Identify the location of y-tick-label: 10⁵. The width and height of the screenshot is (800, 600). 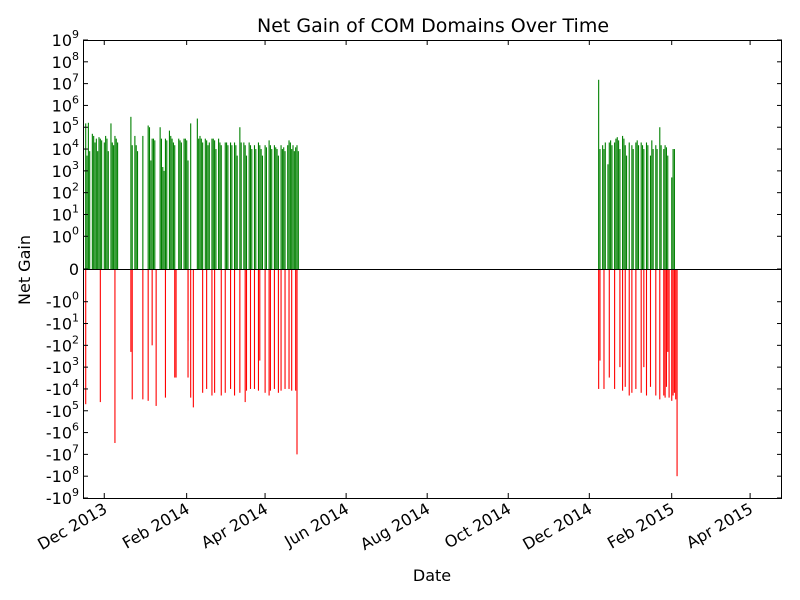
(65, 126).